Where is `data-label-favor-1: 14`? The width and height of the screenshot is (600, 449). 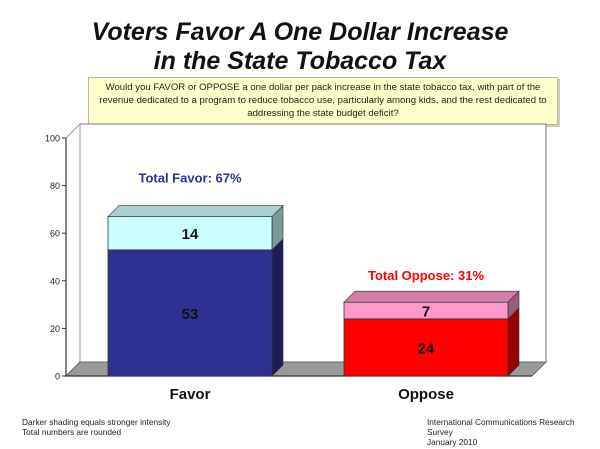 data-label-favor-1: 14 is located at coordinates (190, 234).